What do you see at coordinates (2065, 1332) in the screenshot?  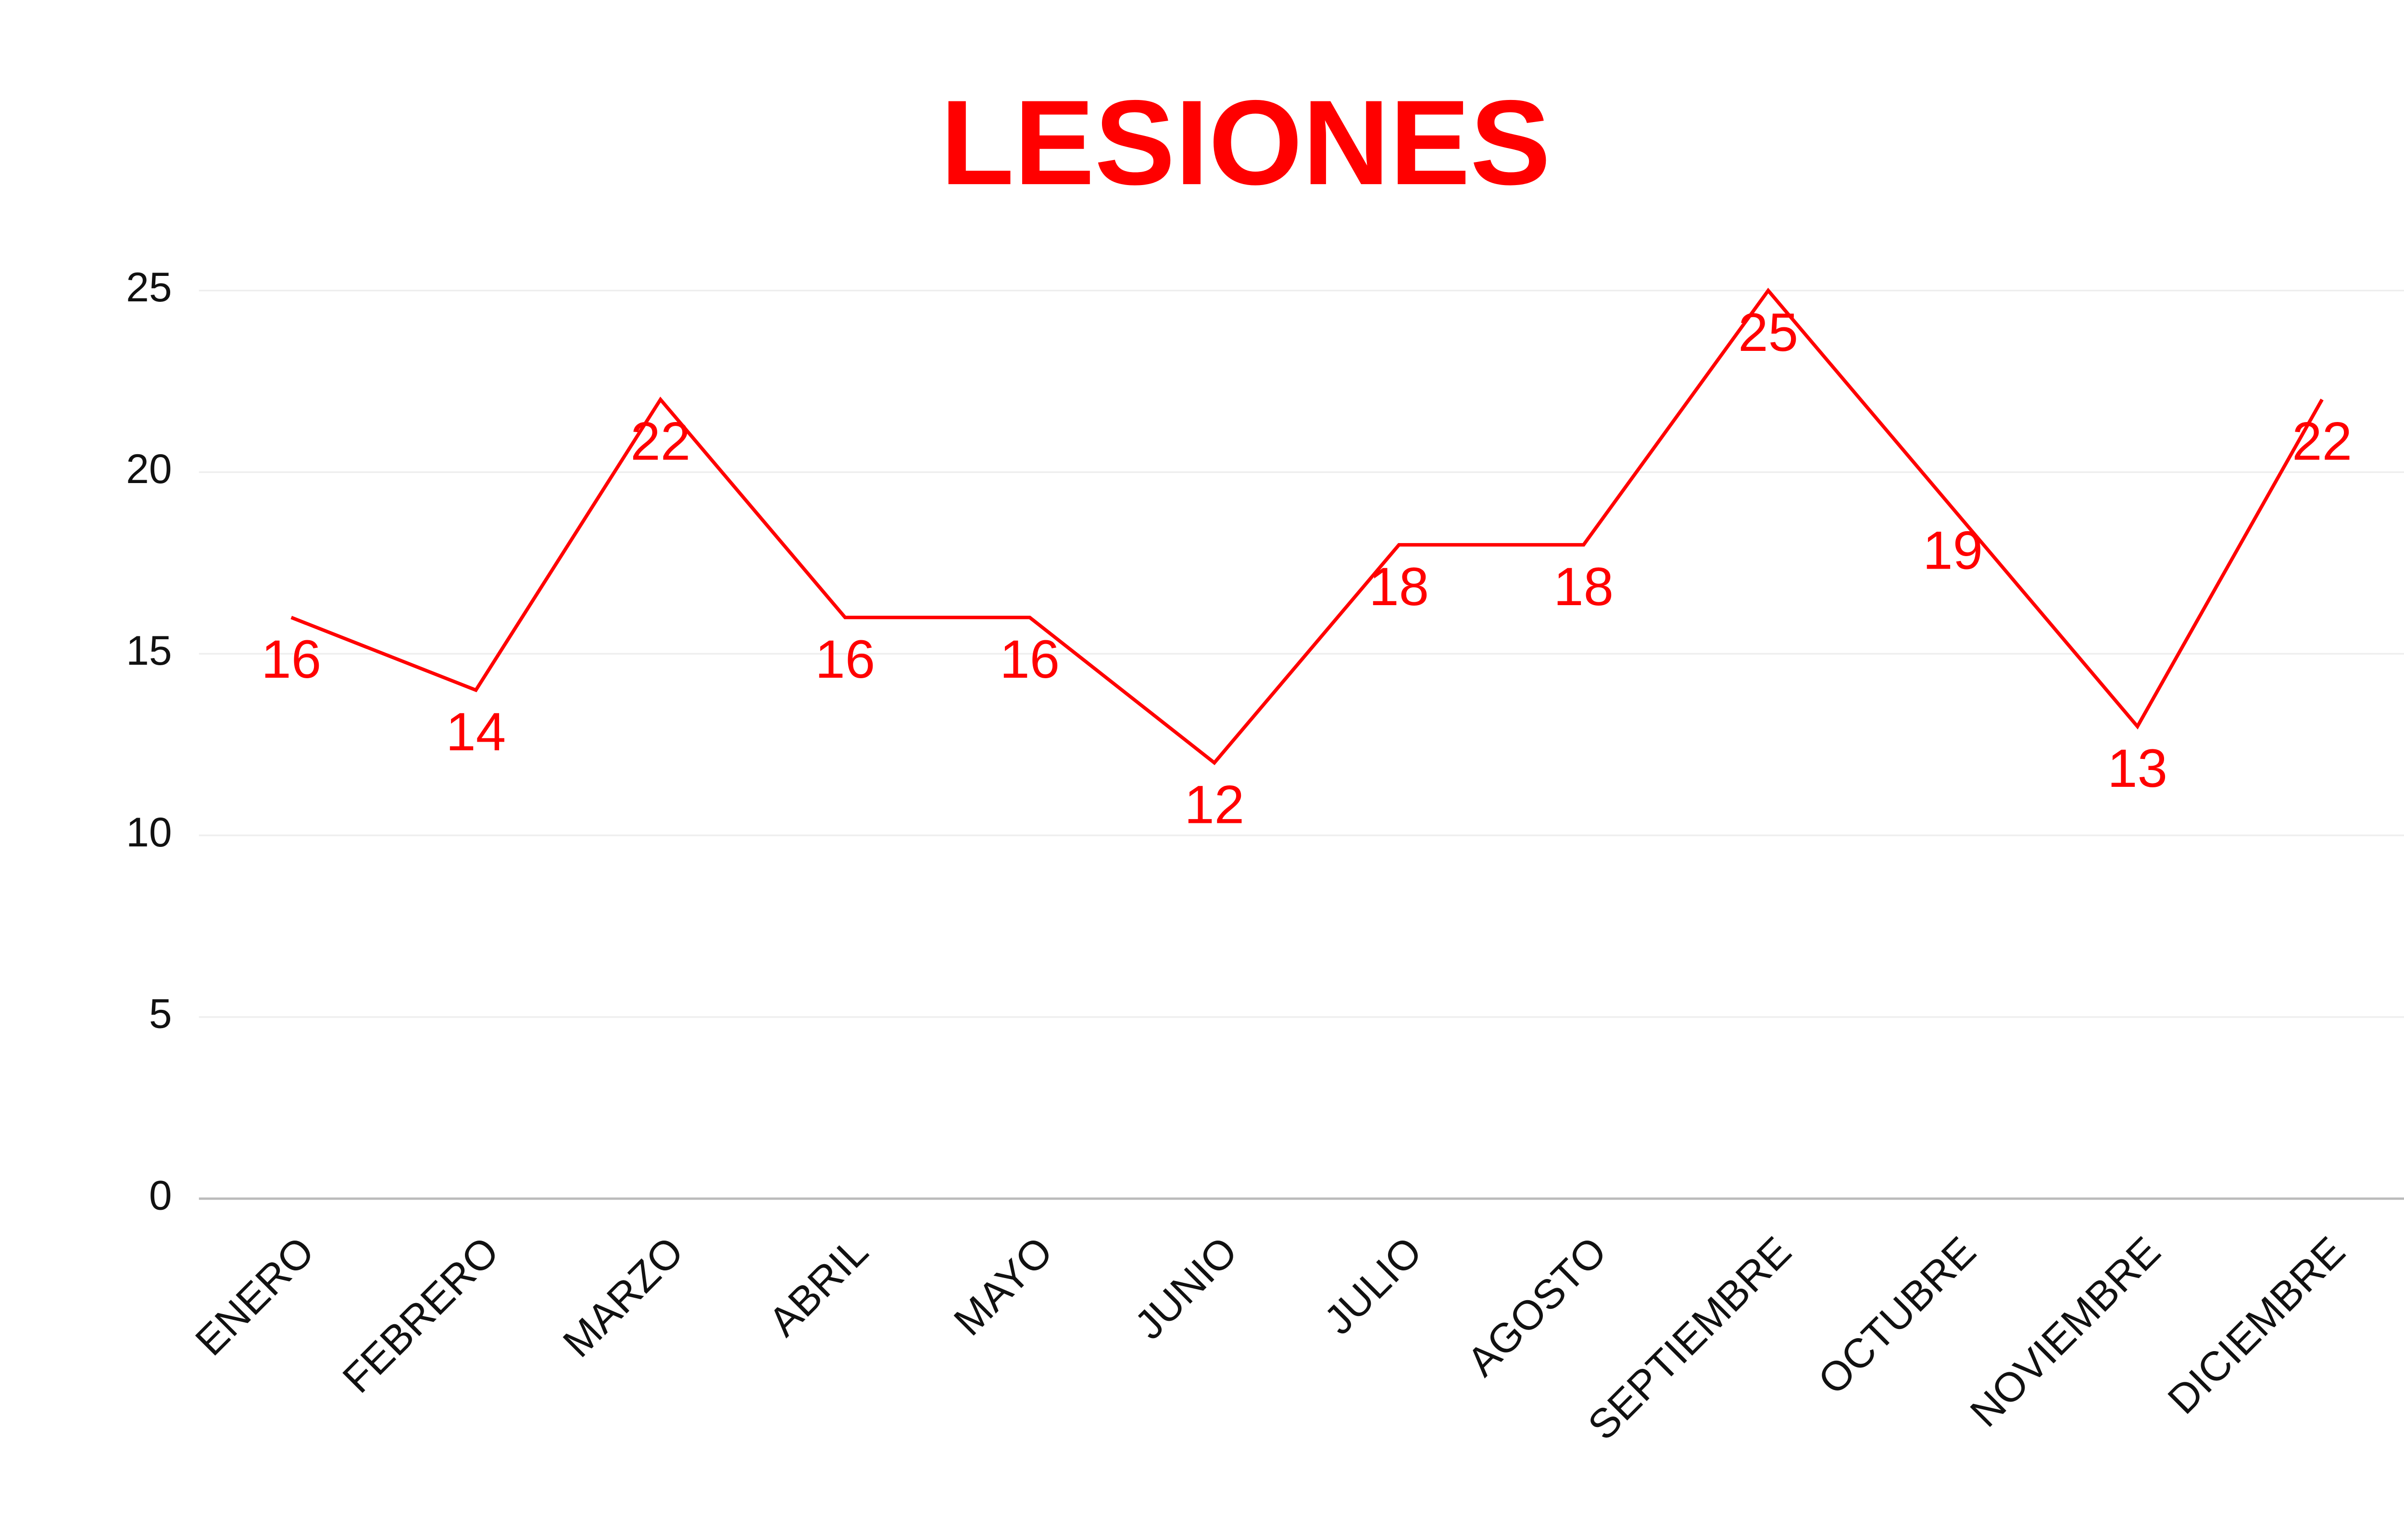 I see `x-tick-label: NOVIEMBRE` at bounding box center [2065, 1332].